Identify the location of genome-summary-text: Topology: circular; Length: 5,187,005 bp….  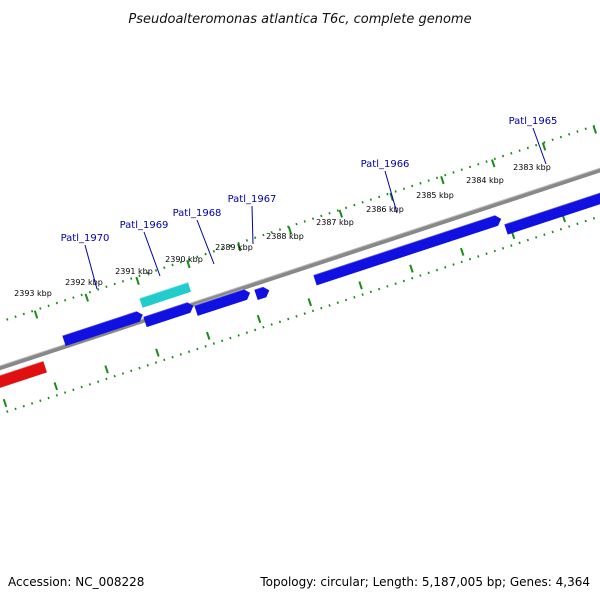
(424, 582).